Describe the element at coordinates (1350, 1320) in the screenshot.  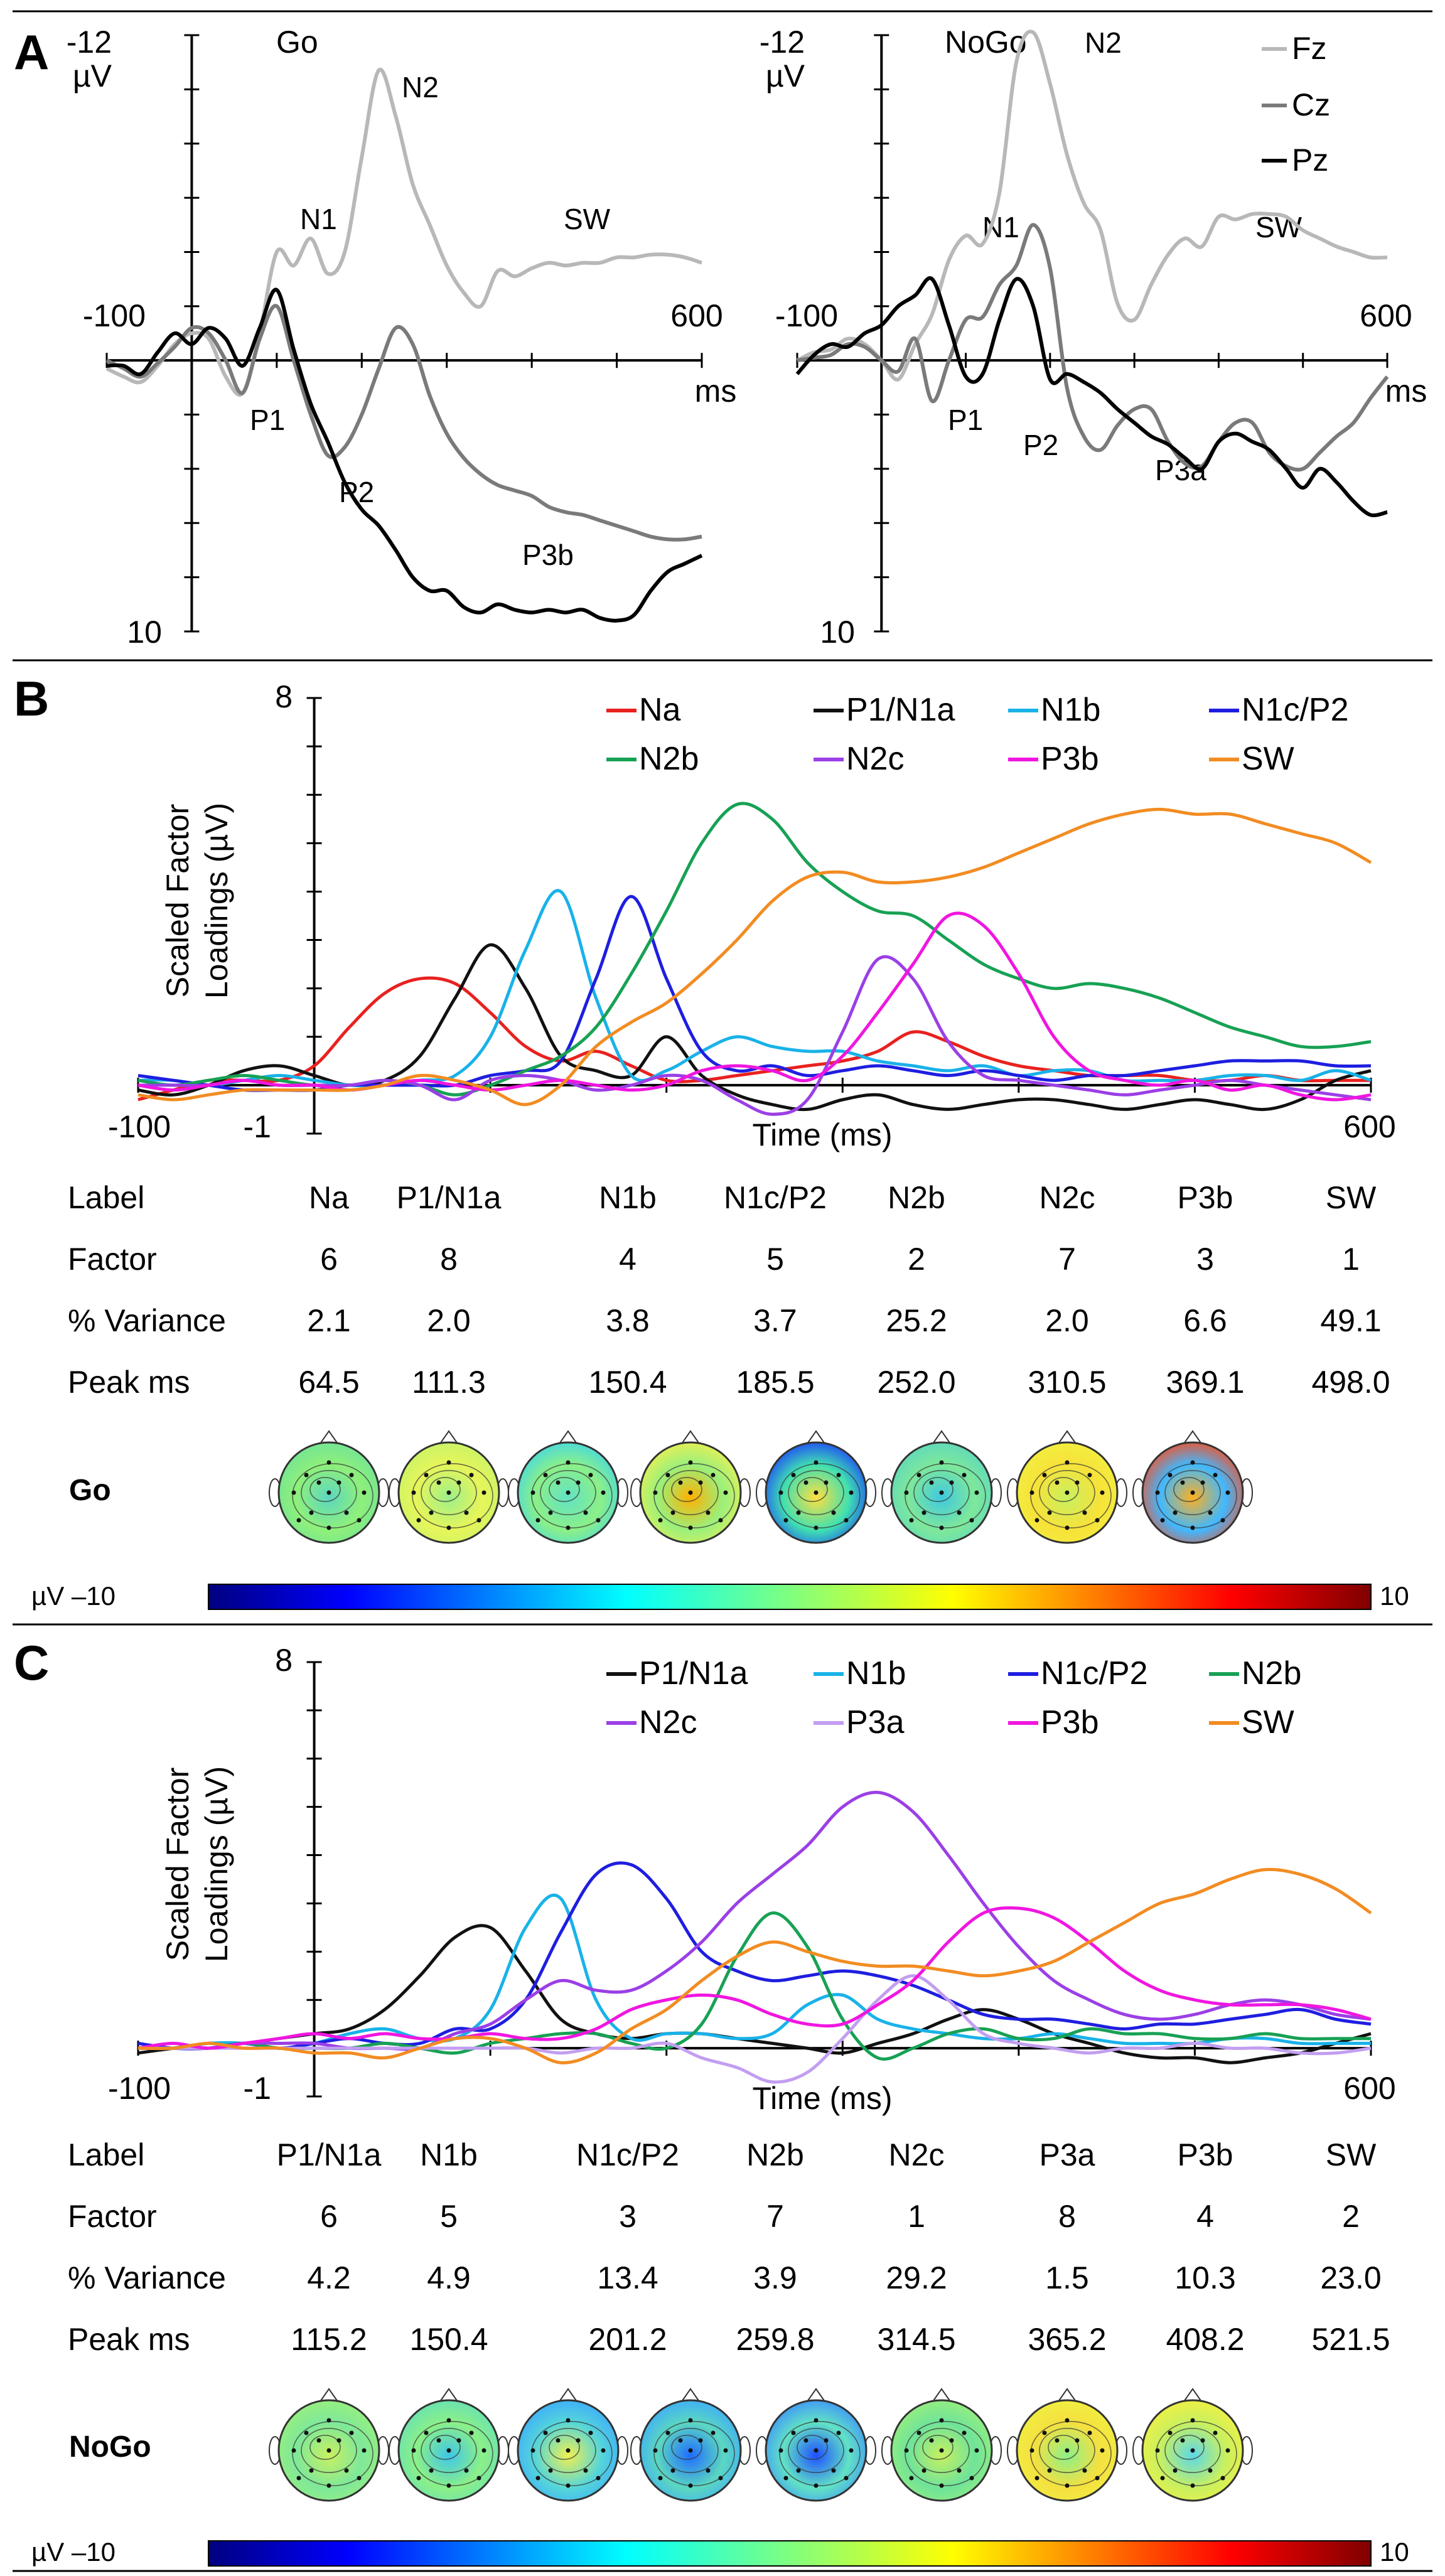
I see `b-table-cell: 49.1` at that location.